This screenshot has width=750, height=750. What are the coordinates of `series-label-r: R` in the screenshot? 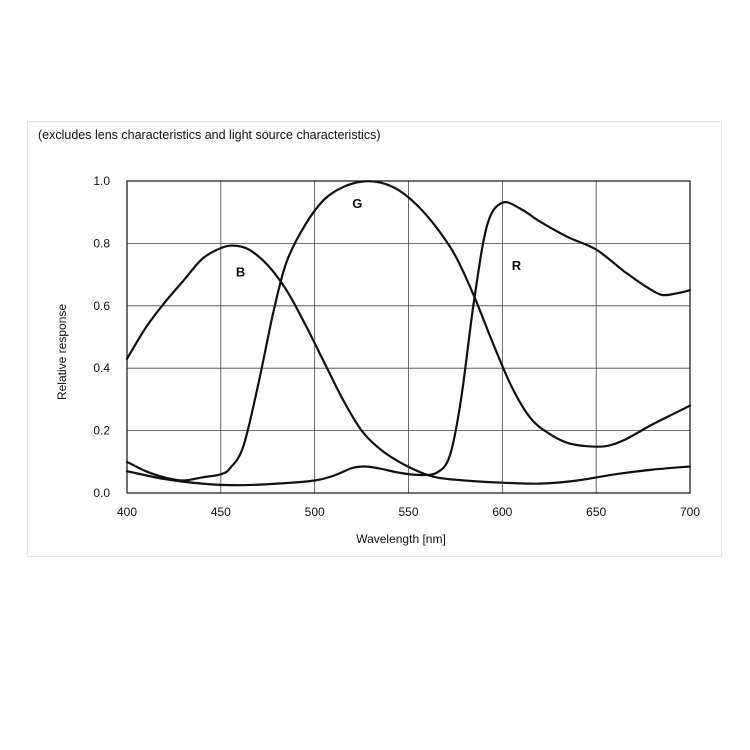 It's located at (517, 265).